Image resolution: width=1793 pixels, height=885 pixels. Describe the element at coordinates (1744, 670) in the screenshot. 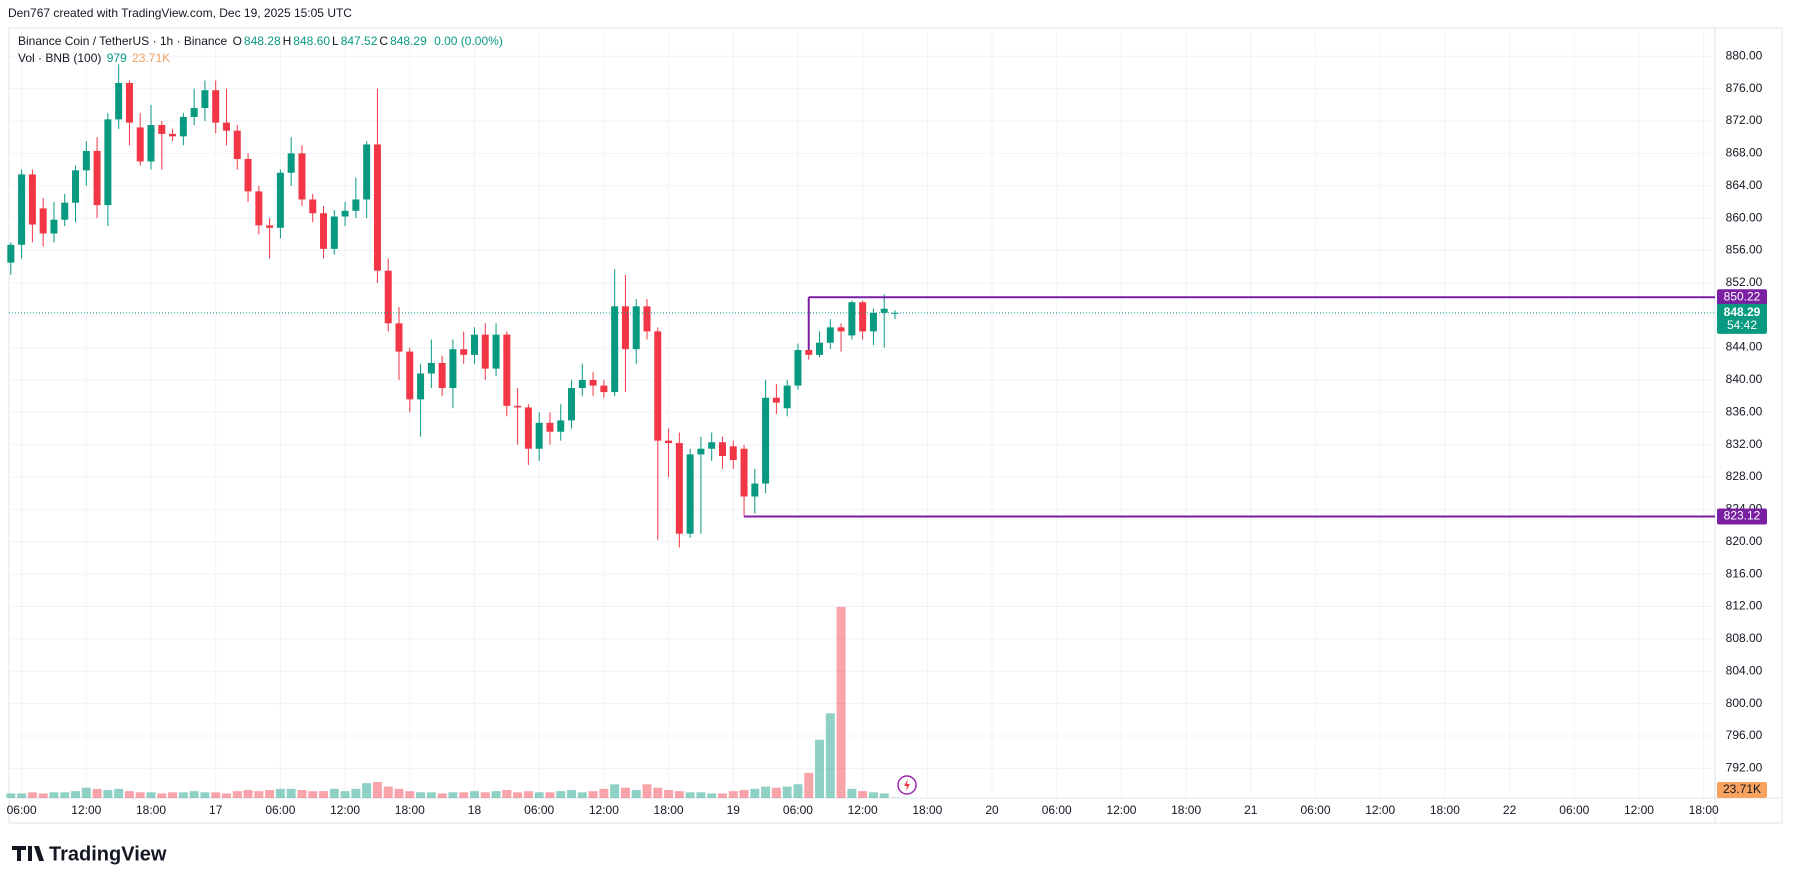

I see `y-tick-label: 804.00` at that location.